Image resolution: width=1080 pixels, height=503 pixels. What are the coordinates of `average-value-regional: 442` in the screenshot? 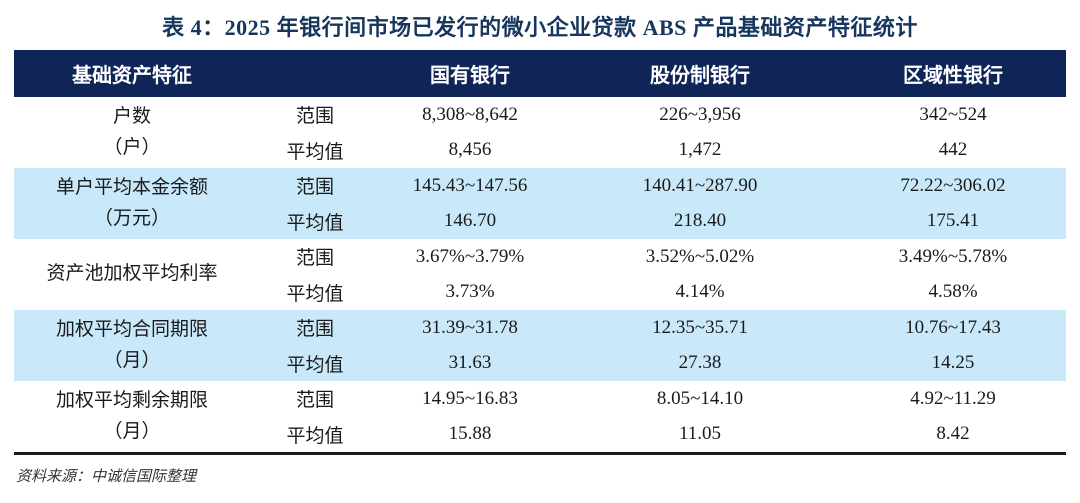 It's located at (953, 150).